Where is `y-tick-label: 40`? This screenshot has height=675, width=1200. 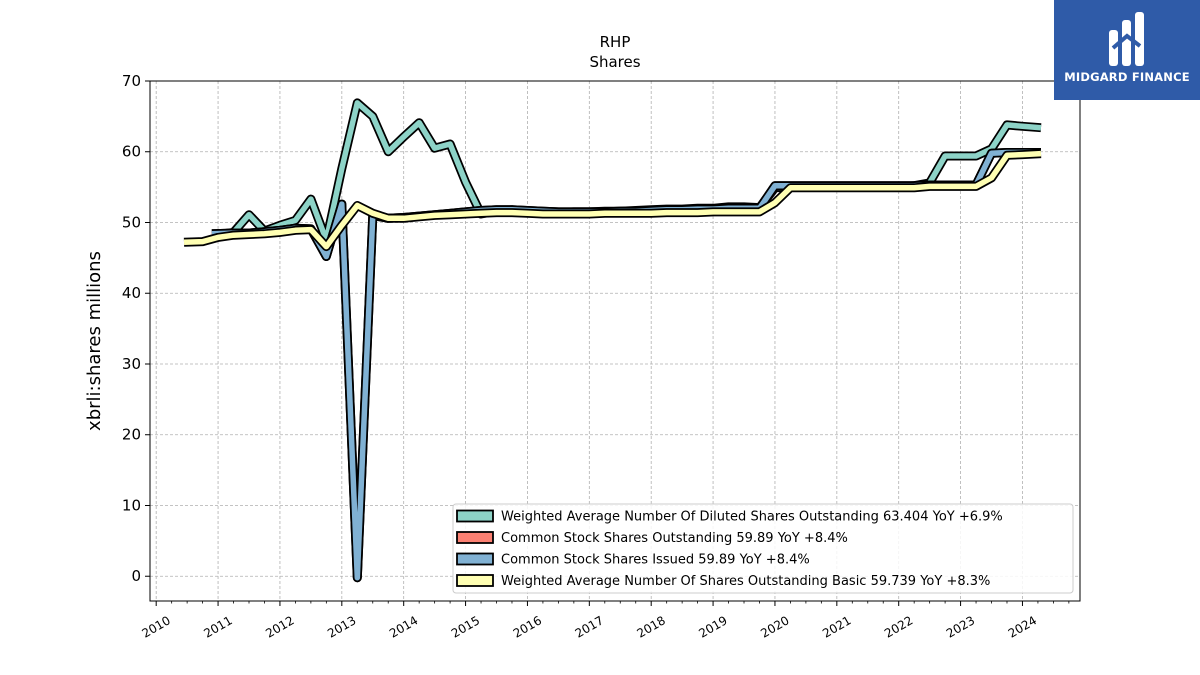
y-tick-label: 40 is located at coordinates (131, 293).